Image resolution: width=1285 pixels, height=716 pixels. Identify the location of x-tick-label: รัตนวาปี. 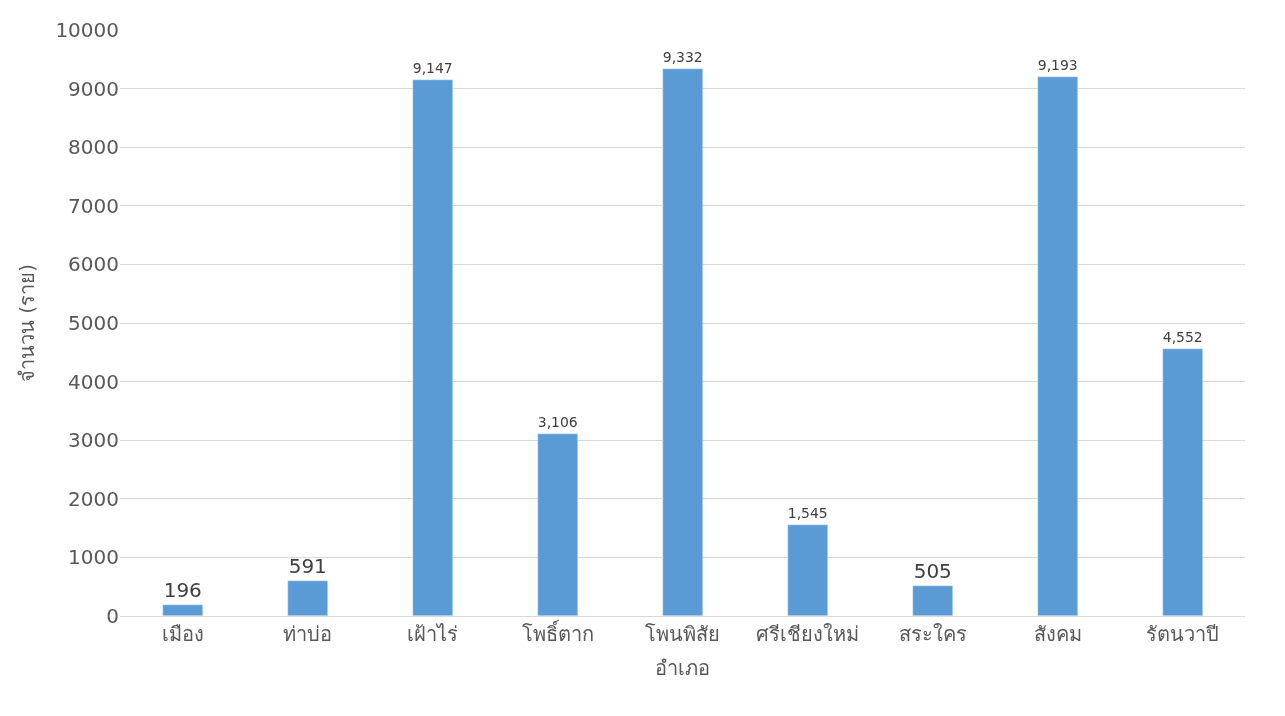
(1182, 634).